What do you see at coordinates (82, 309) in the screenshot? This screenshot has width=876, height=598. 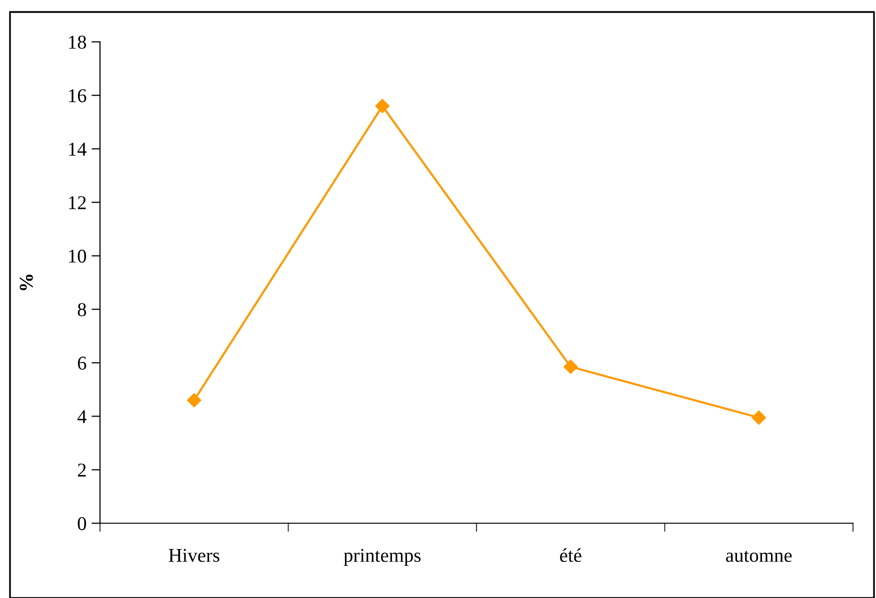 I see `y-tick-label: 8` at bounding box center [82, 309].